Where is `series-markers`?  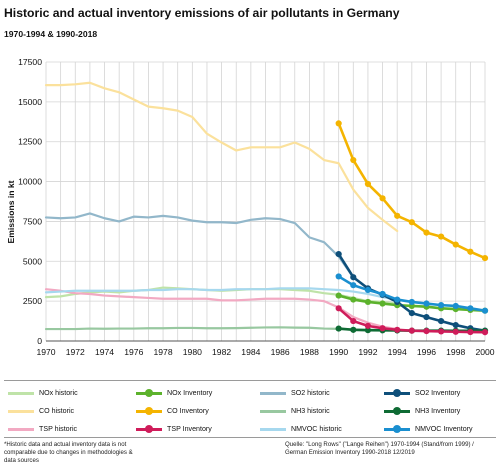 series-markers is located at coordinates (412, 228).